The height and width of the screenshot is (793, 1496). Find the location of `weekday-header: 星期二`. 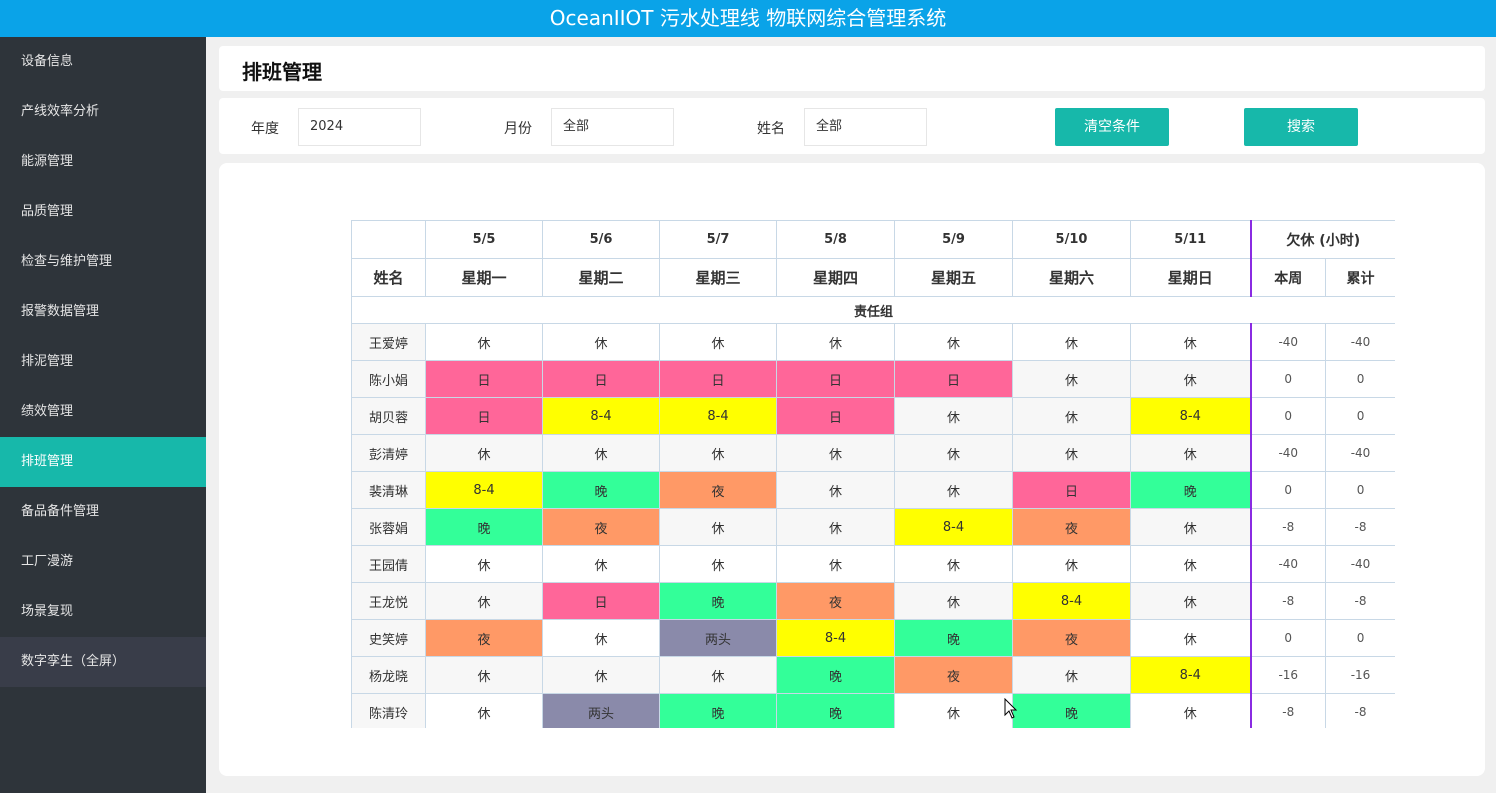

weekday-header: 星期二 is located at coordinates (601, 277).